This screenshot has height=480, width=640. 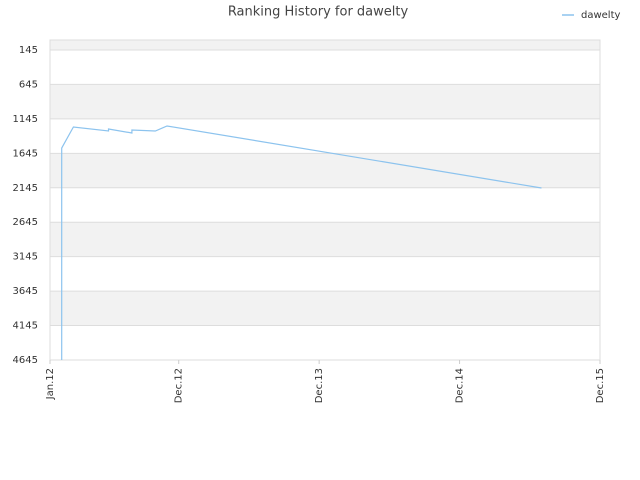 What do you see at coordinates (25, 222) in the screenshot?
I see `y-tick-label: 2645` at bounding box center [25, 222].